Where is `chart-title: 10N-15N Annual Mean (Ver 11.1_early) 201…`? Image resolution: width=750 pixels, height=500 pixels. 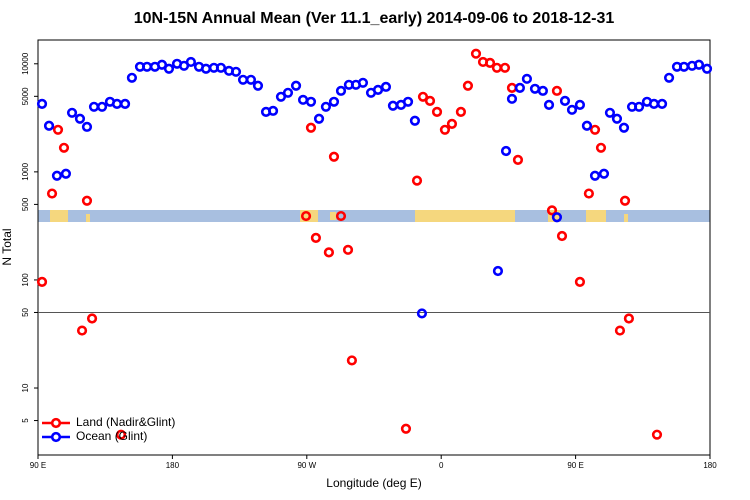
chart-title: 10N-15N Annual Mean (Ver 11.1_early) 201… is located at coordinates (374, 18).